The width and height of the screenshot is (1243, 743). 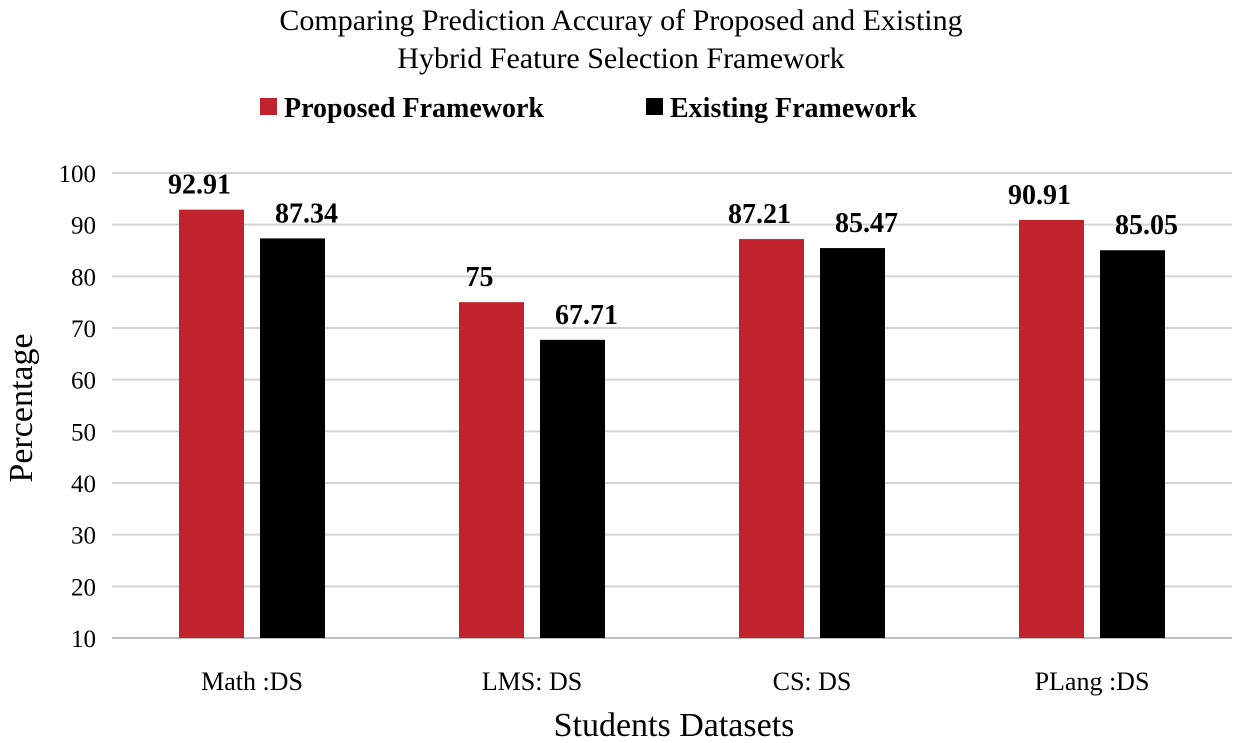 I want to click on data-label-proposed-2: 87.21, so click(x=759, y=214).